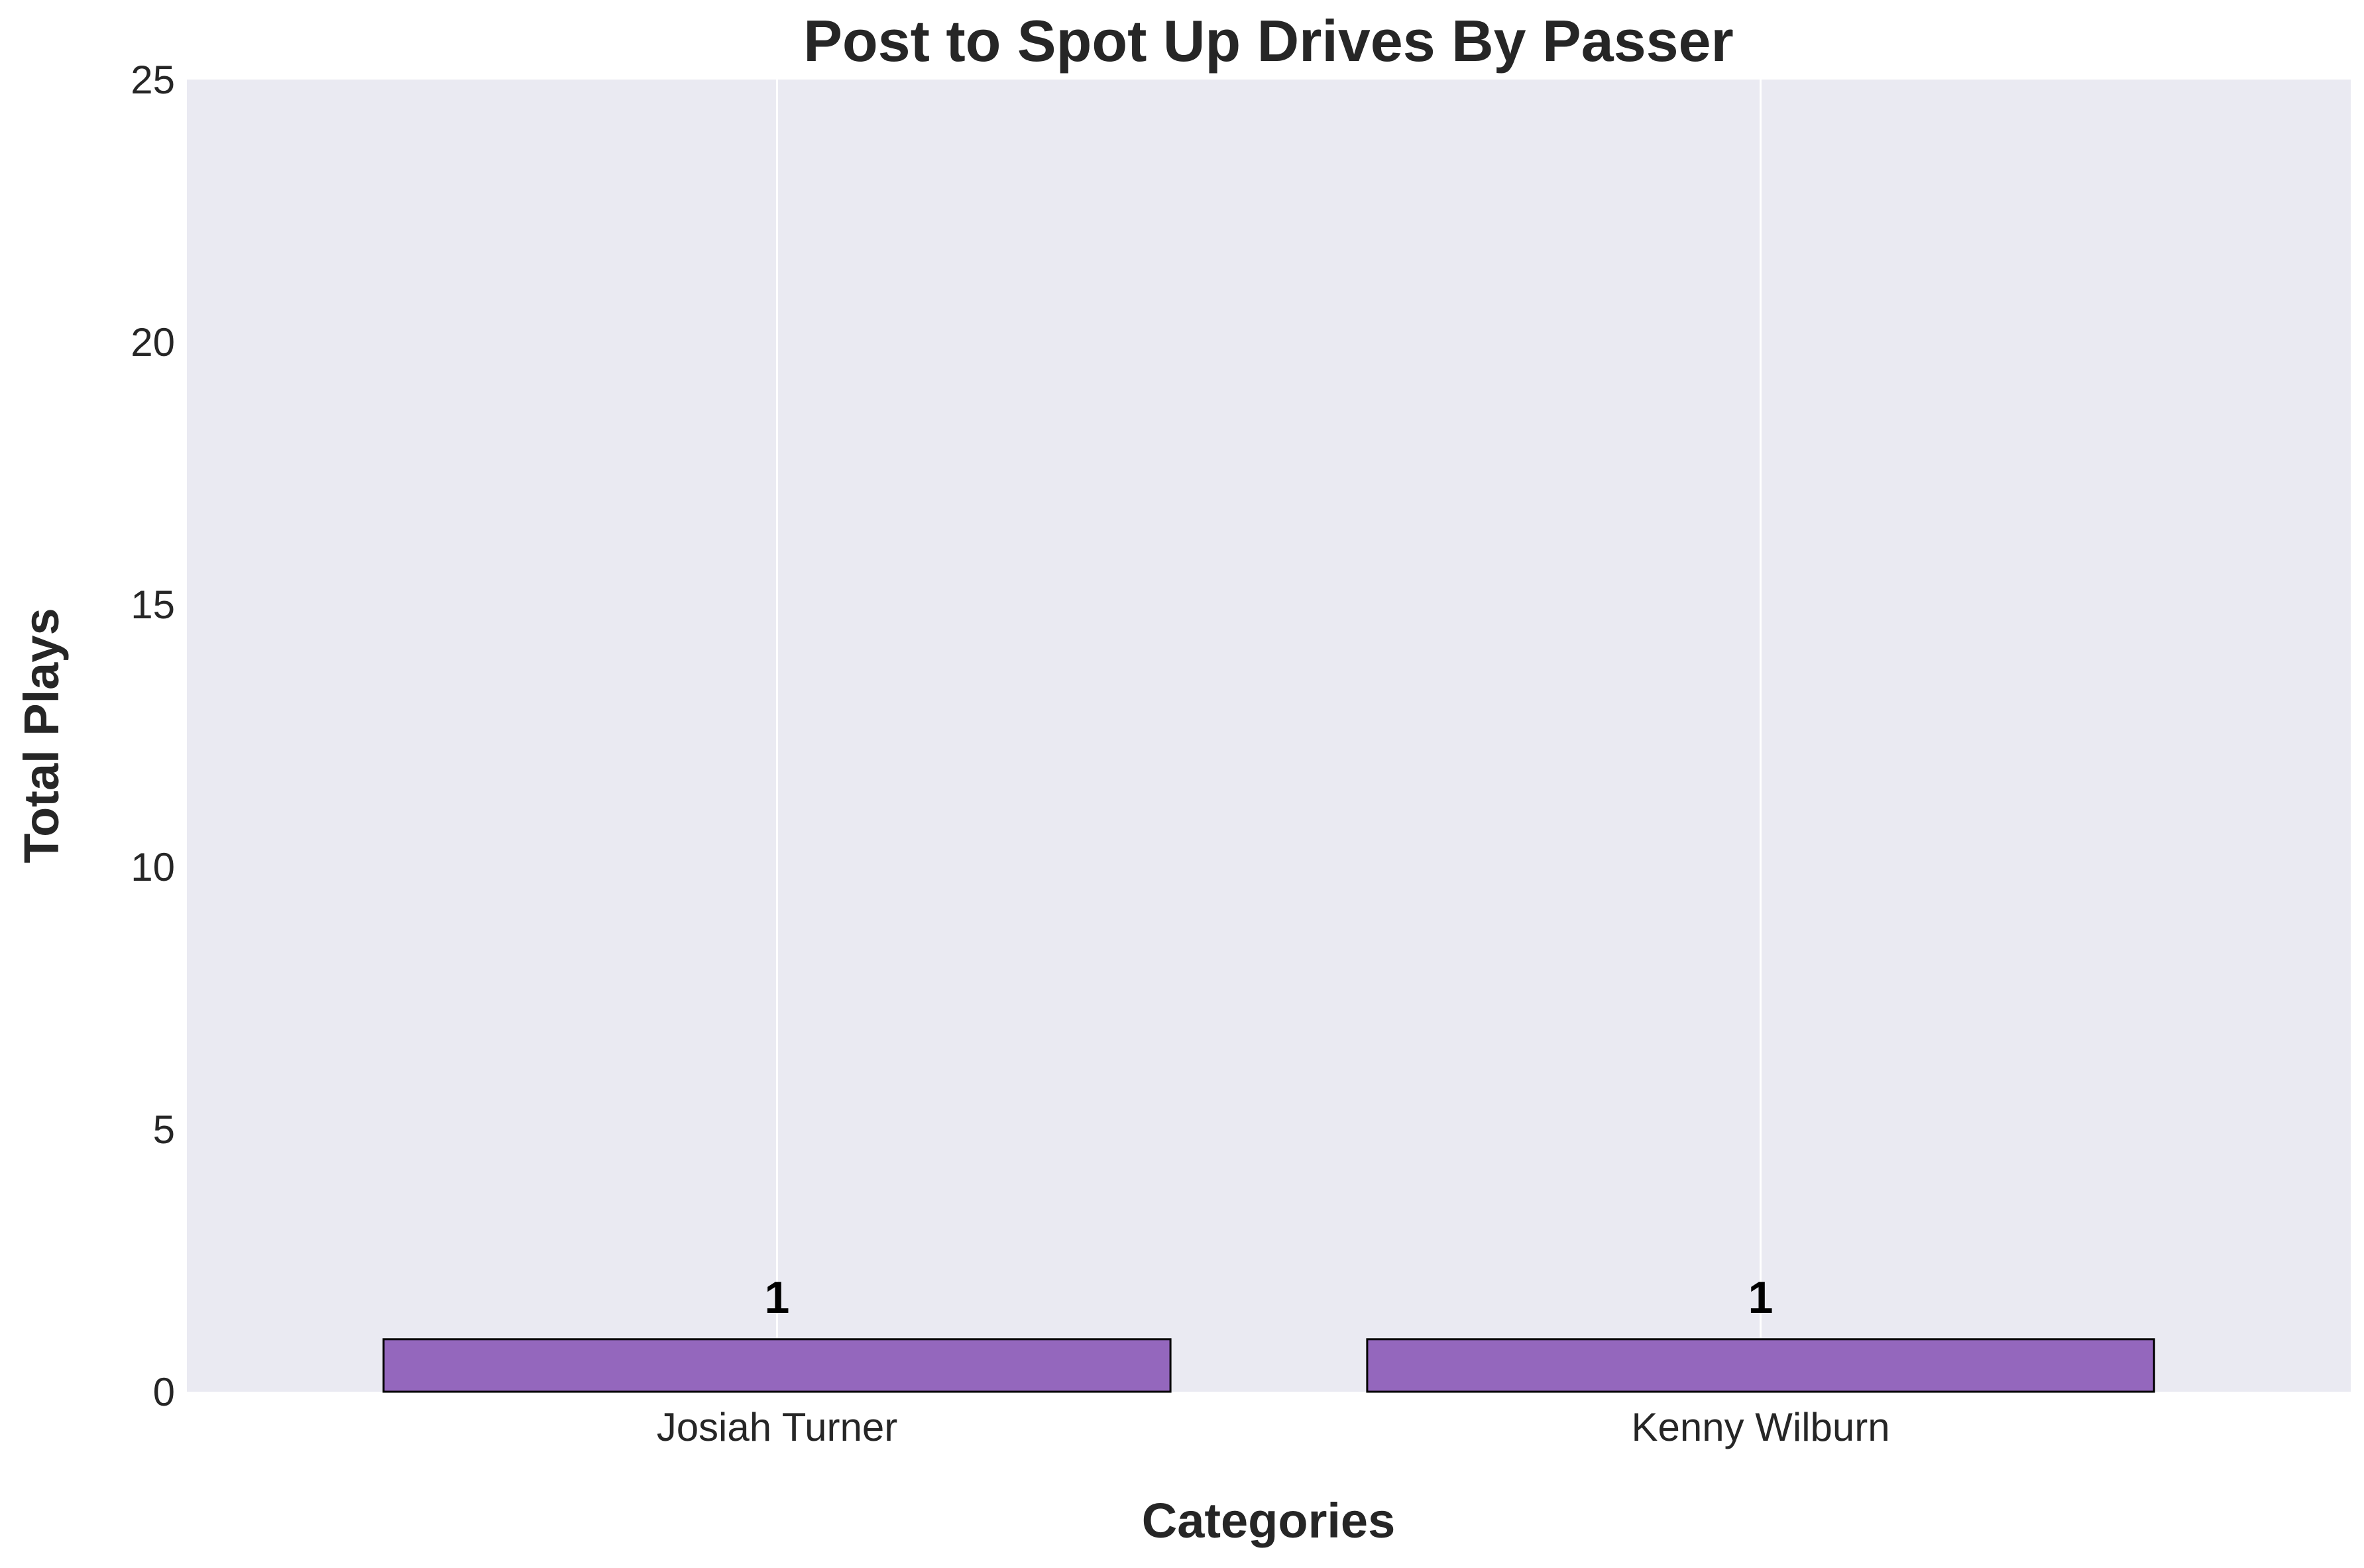 This screenshot has height=1568, width=2364. I want to click on x-tick-labels: Josiah Turner Kenny Wilburn, so click(1273, 1427).